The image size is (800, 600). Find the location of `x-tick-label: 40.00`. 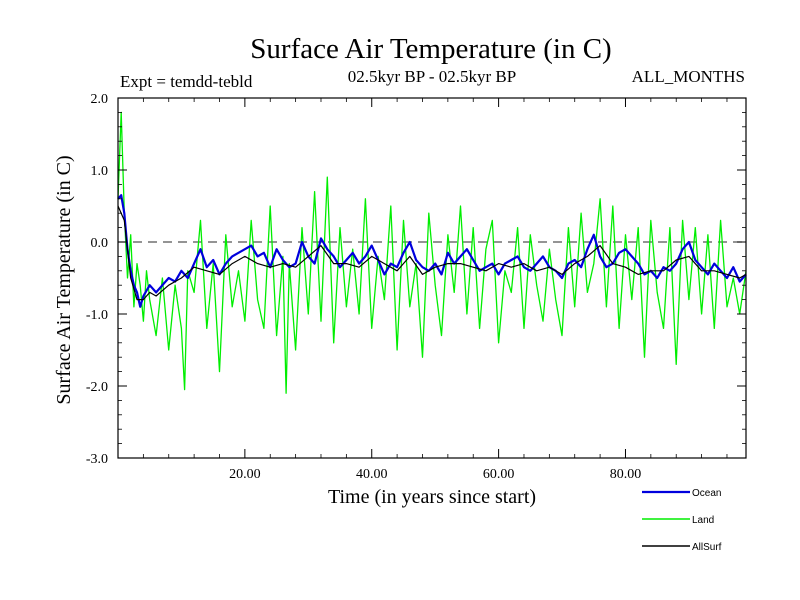

x-tick-label: 40.00 is located at coordinates (372, 474).